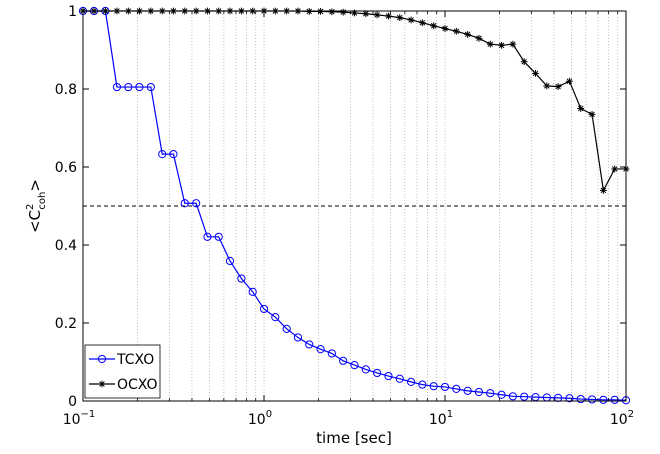  Describe the element at coordinates (30, 207) in the screenshot. I see `y-axis-label-sup: 2` at that location.